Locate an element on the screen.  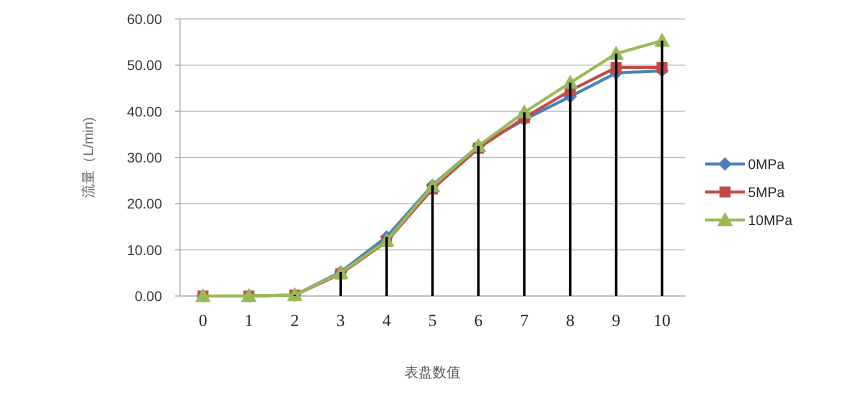
y-axis-title: 流量（L/min) is located at coordinates (88, 157).